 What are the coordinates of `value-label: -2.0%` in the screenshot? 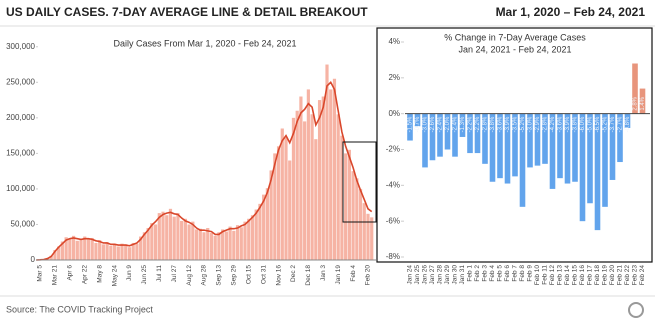 It's located at (448, 124).